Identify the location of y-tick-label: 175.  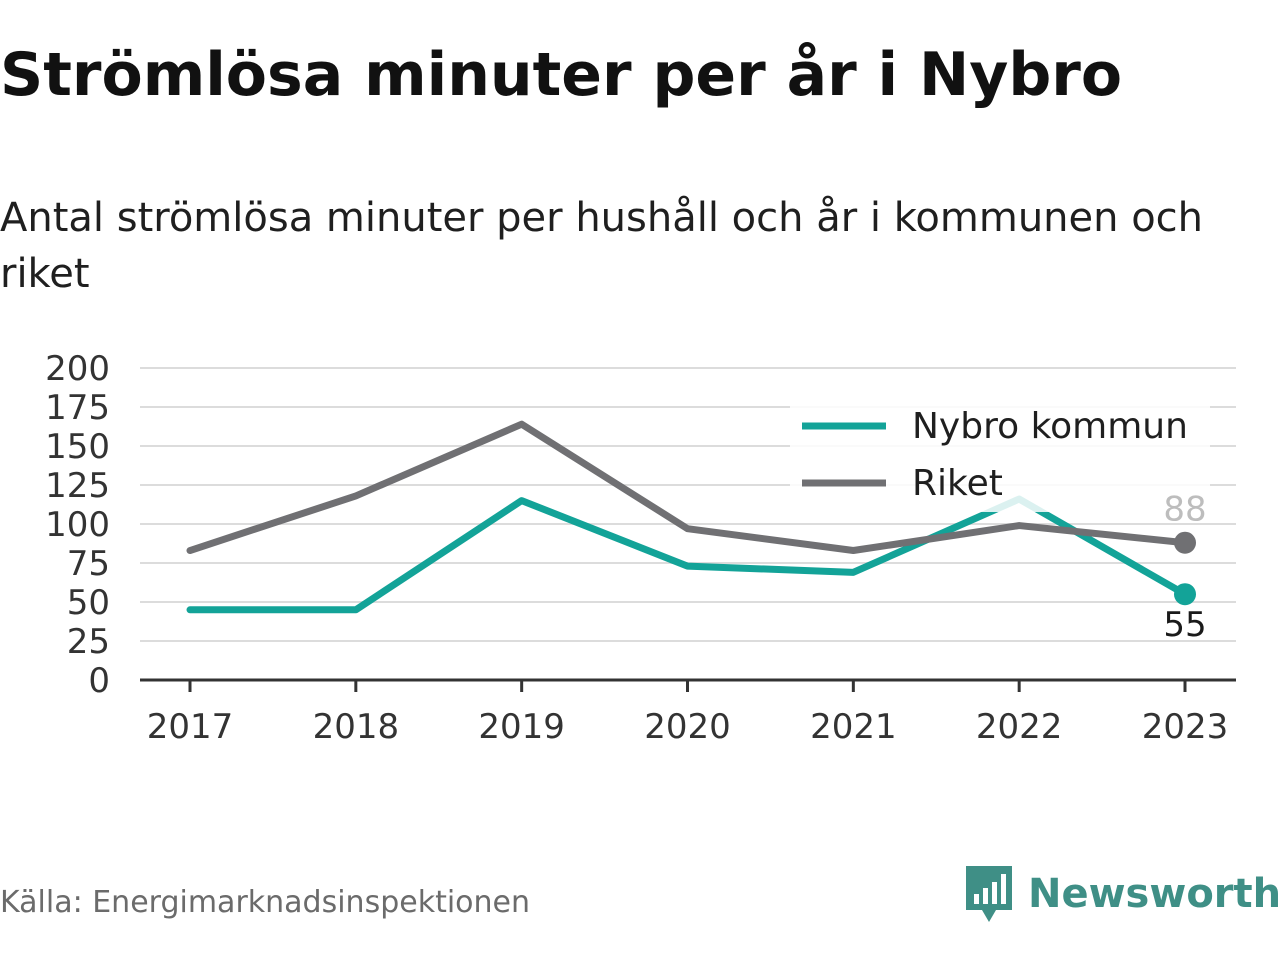
(77, 408).